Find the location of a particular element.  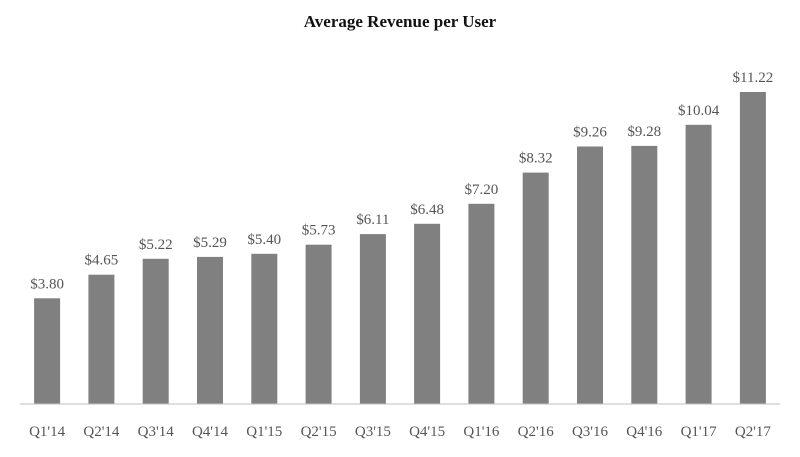

data-label-6: $6.11 is located at coordinates (372, 220).